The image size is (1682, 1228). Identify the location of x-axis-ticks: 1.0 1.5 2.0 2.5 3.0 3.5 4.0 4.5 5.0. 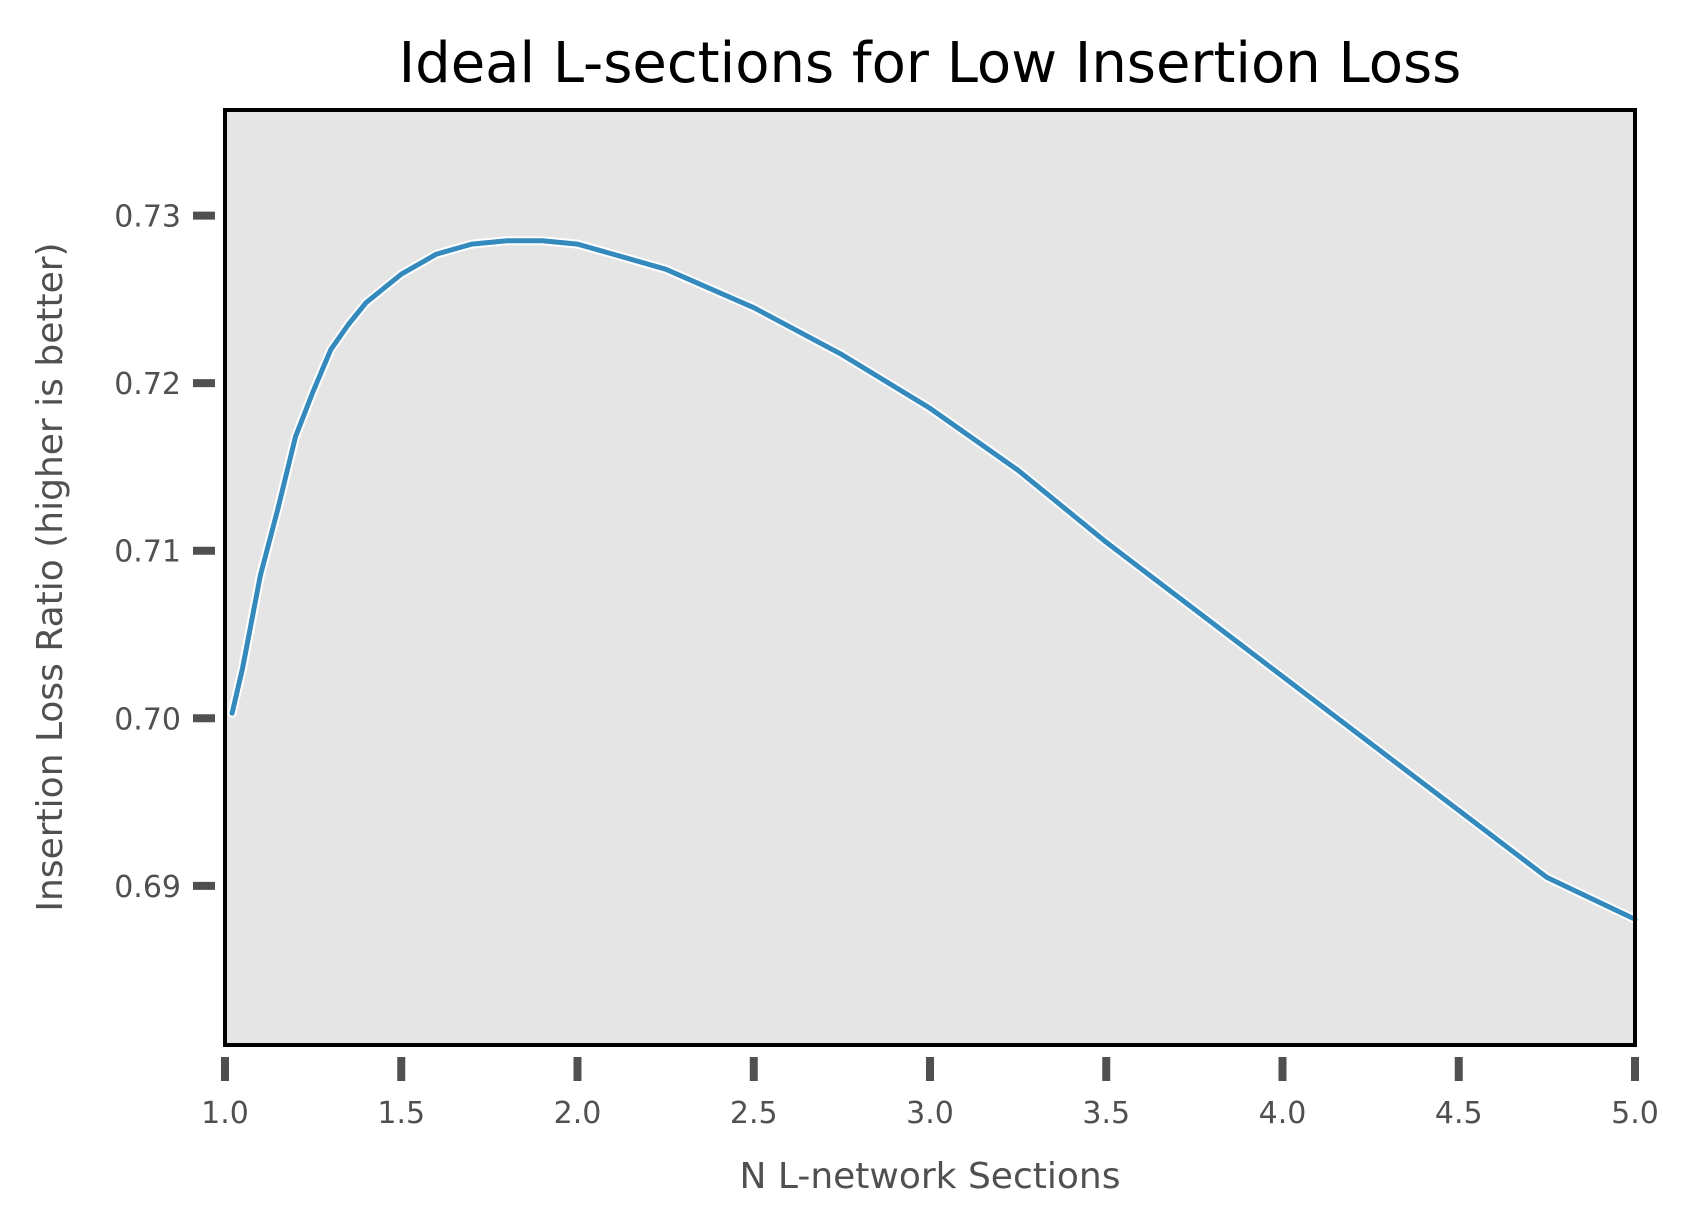
(930, 1094).